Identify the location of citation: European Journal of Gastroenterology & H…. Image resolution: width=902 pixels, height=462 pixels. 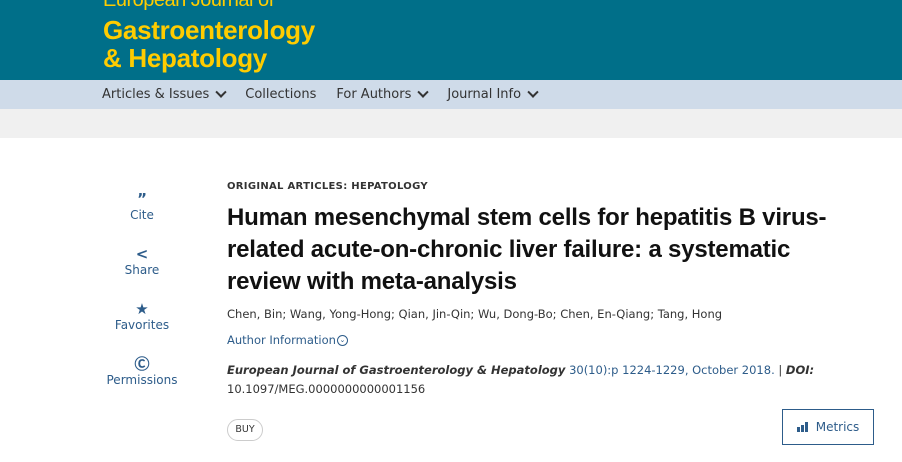
(537, 380).